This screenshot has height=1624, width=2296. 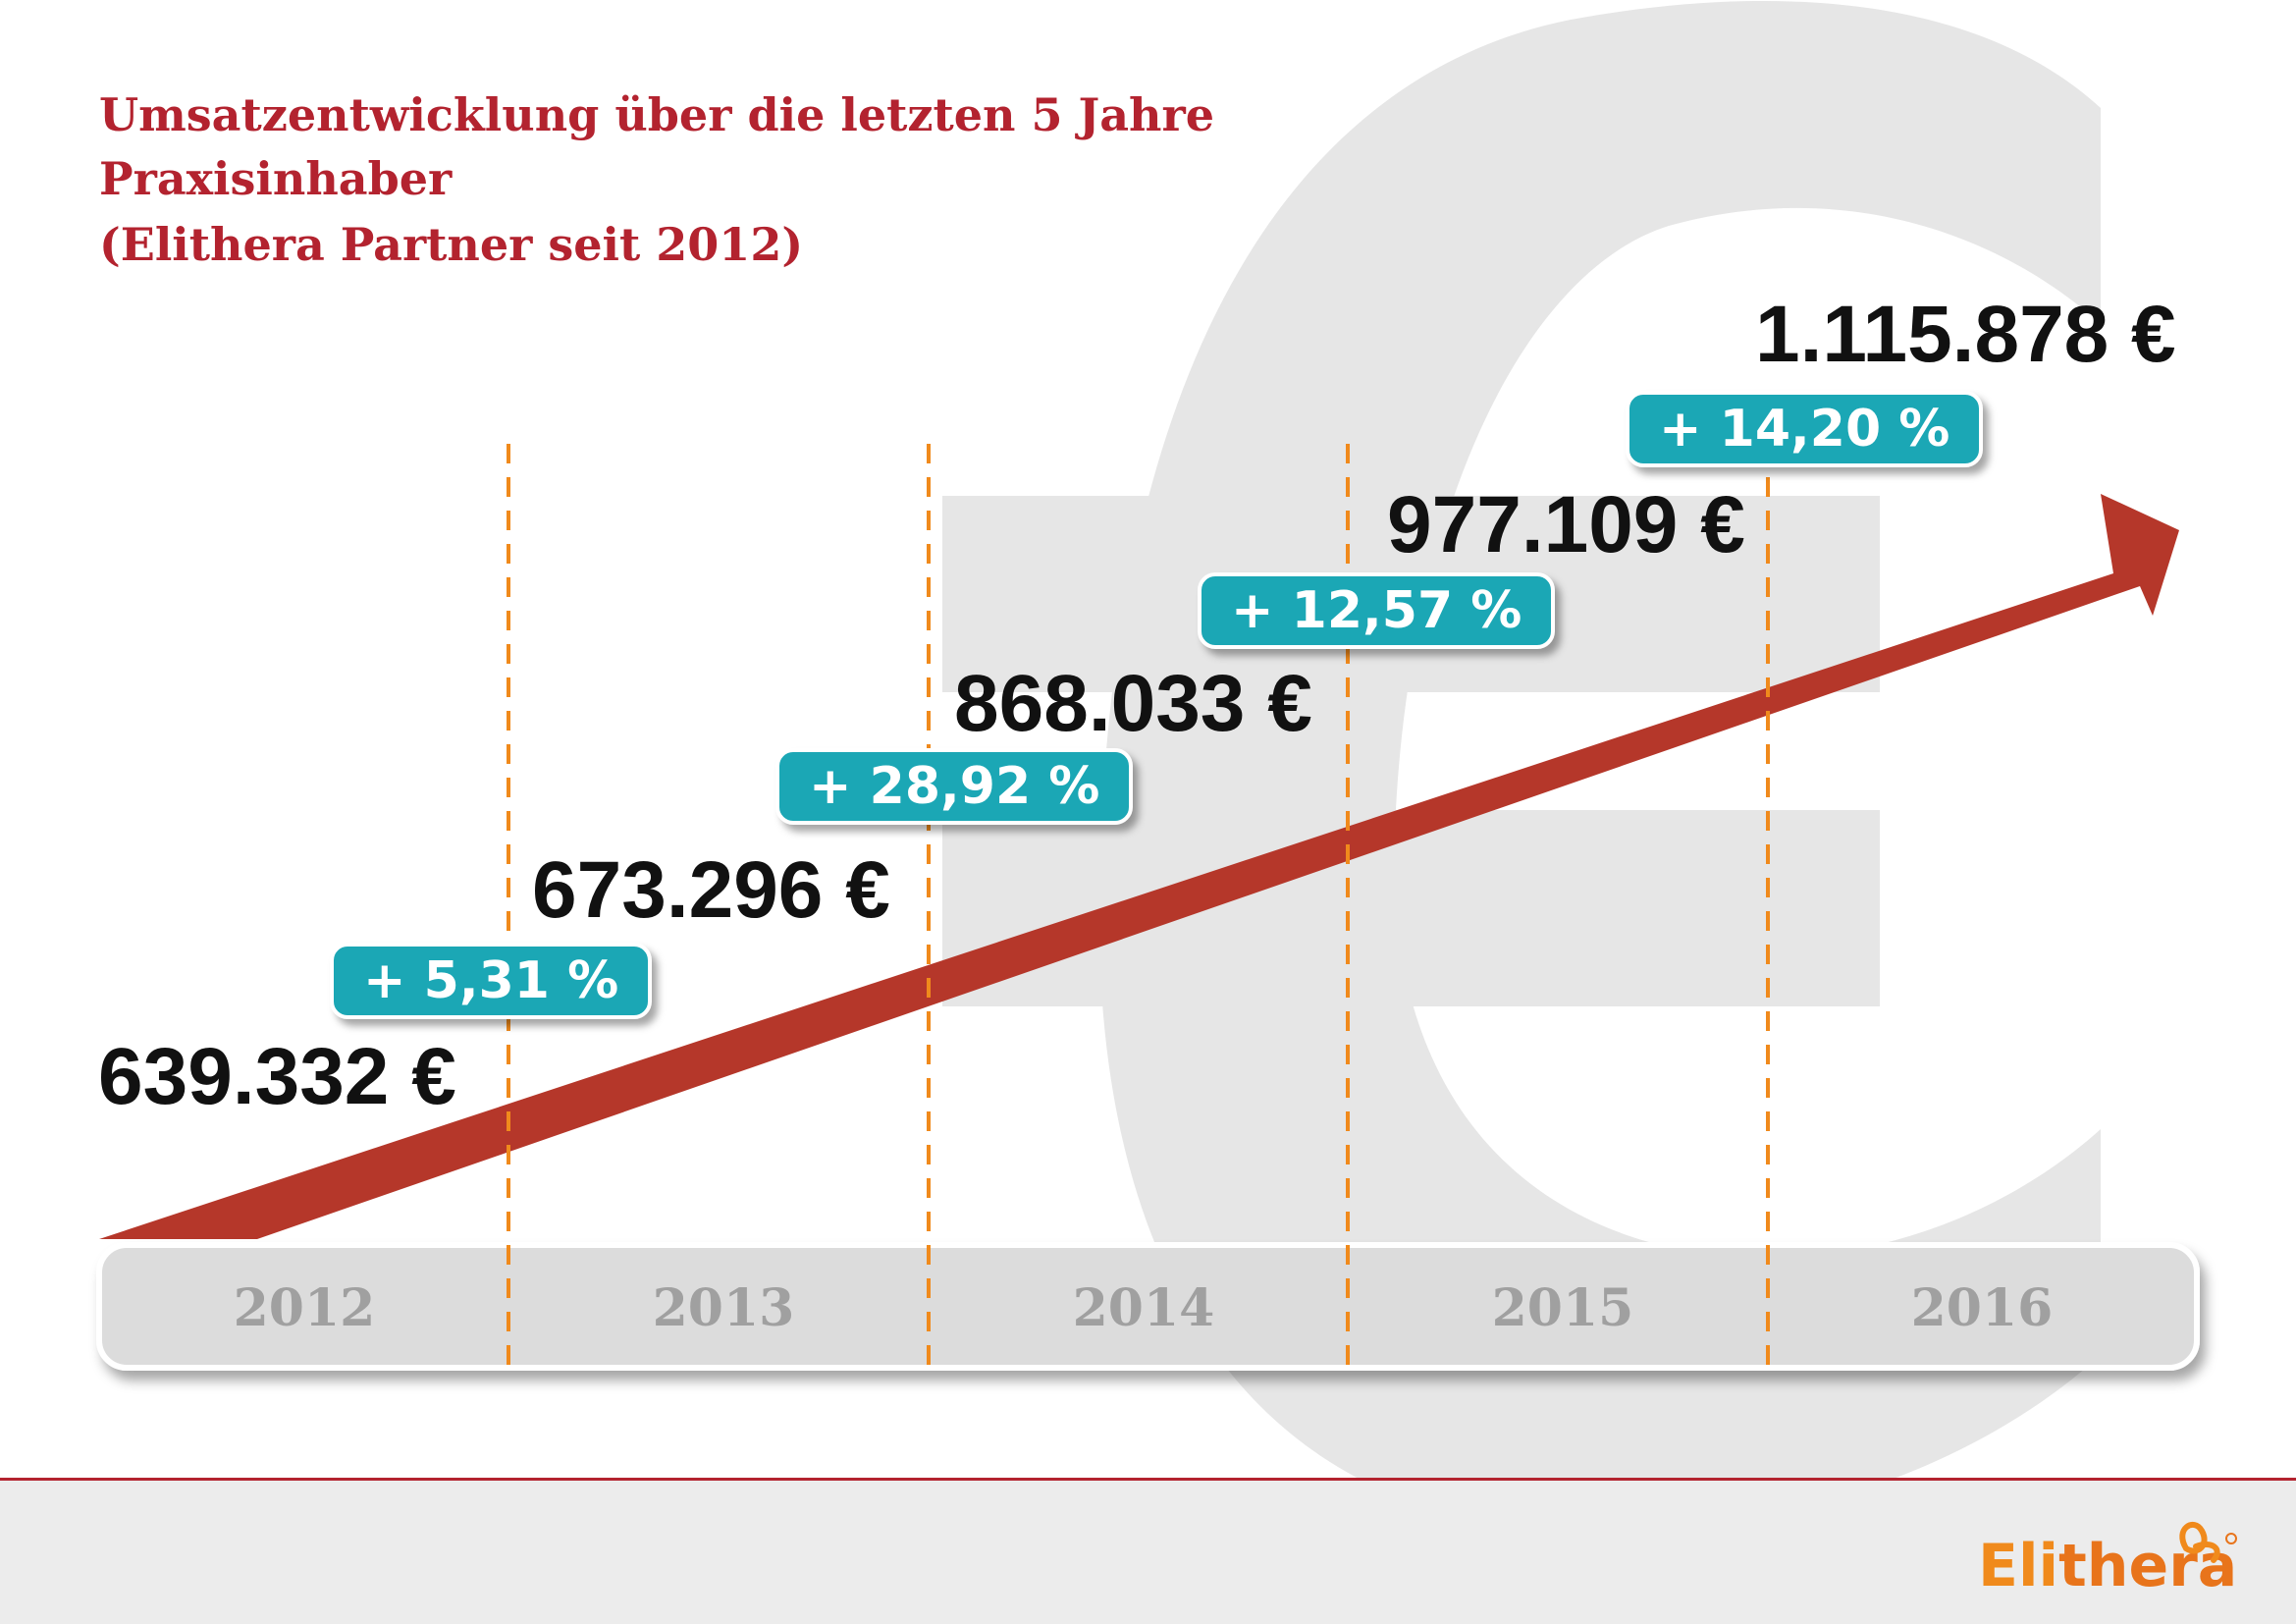 What do you see at coordinates (1148, 1479) in the screenshot?
I see `footer-divider` at bounding box center [1148, 1479].